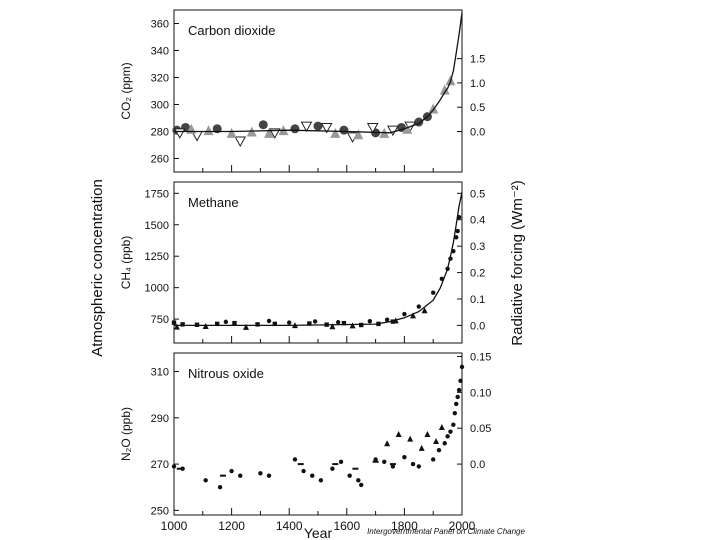  I want to click on y-tick-label: 270, so click(160, 465).